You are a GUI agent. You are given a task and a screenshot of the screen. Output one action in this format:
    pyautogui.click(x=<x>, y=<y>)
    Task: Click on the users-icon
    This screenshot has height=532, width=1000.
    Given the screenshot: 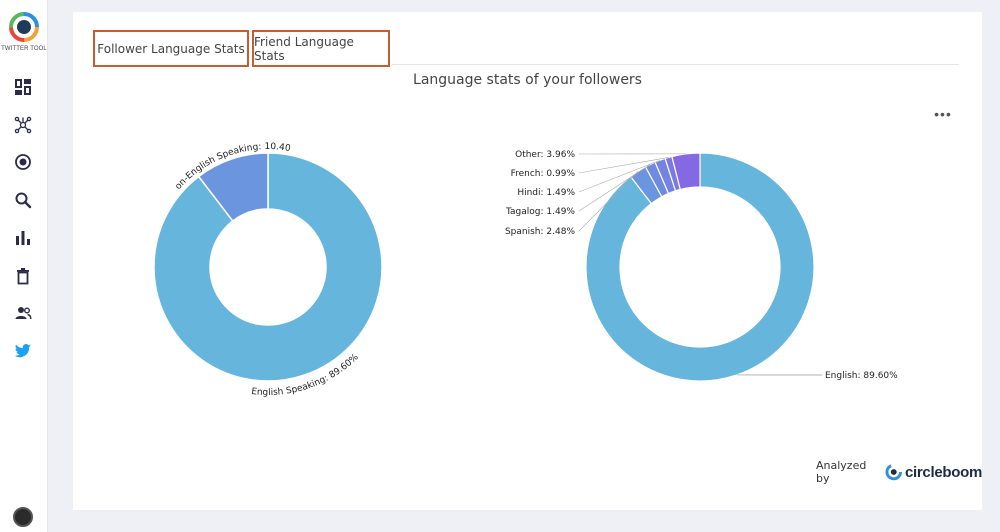 What is the action you would take?
    pyautogui.click(x=23, y=313)
    